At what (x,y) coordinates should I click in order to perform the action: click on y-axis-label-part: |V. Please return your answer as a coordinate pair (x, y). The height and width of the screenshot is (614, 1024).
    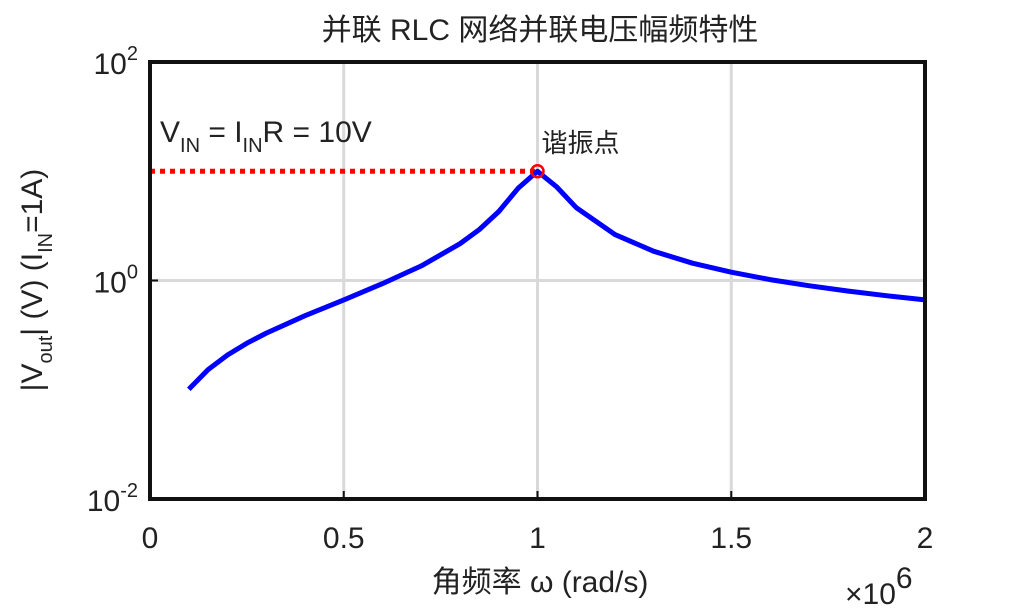
    Looking at the image, I should click on (32, 378).